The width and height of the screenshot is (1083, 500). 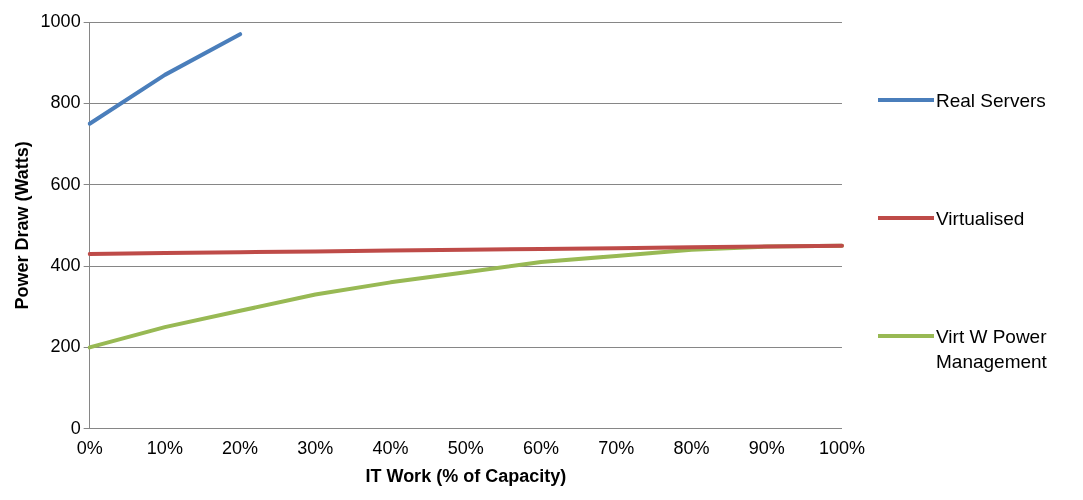 I want to click on y-tick-label: 0, so click(x=75, y=427).